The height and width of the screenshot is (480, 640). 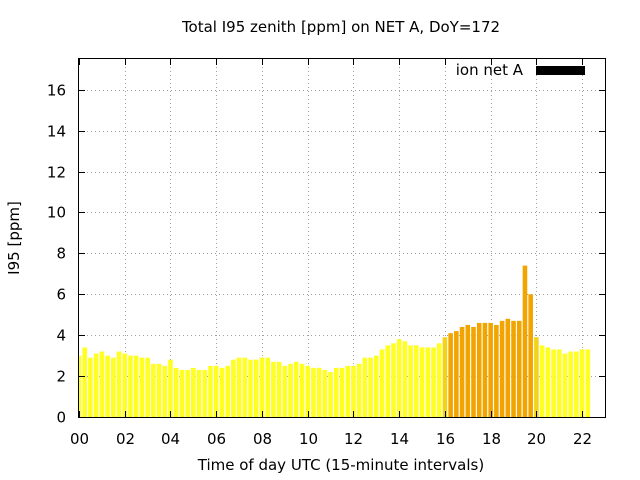 What do you see at coordinates (353, 439) in the screenshot?
I see `x-tick-label: 12` at bounding box center [353, 439].